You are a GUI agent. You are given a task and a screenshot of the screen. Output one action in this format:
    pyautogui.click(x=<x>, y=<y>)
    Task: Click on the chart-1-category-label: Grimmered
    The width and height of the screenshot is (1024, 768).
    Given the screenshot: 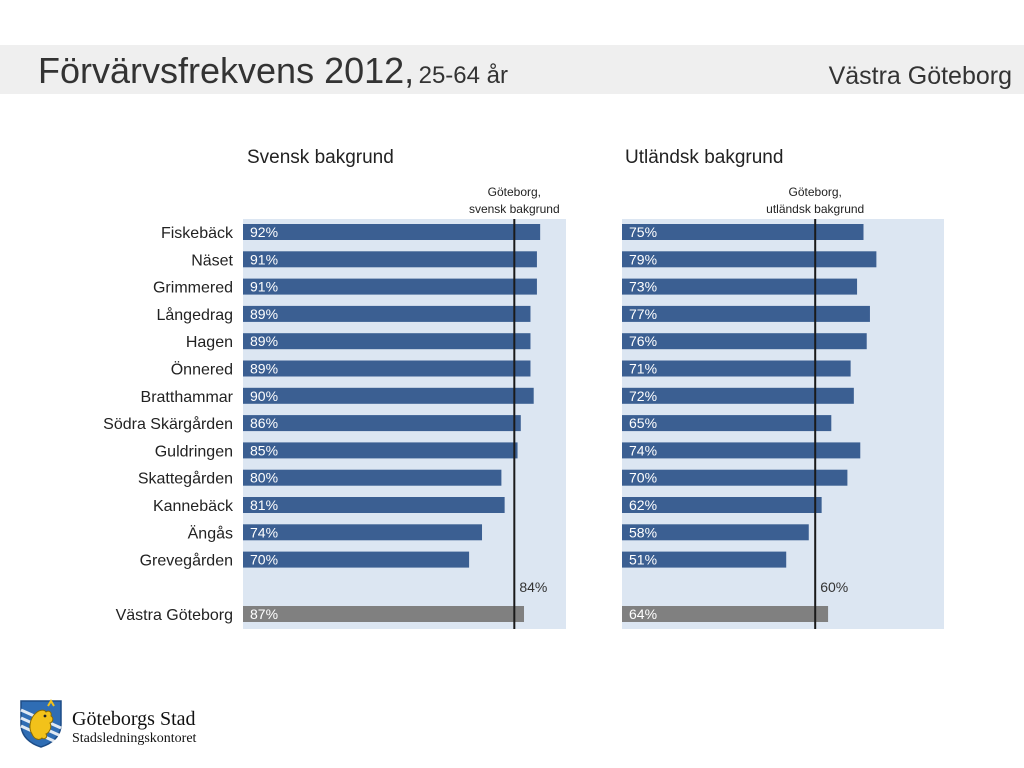 What is the action you would take?
    pyautogui.click(x=193, y=288)
    